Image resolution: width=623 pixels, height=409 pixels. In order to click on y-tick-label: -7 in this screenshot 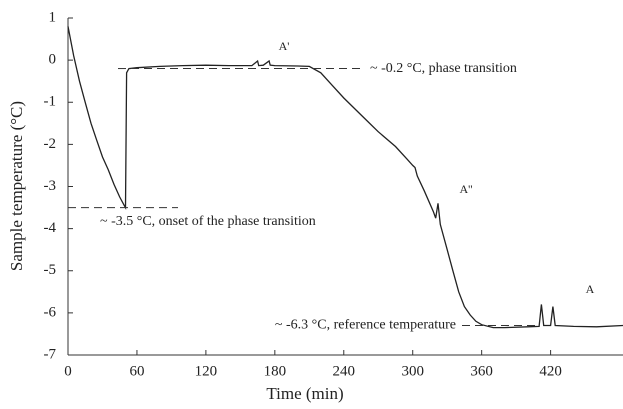, I will do `click(50, 354)`.